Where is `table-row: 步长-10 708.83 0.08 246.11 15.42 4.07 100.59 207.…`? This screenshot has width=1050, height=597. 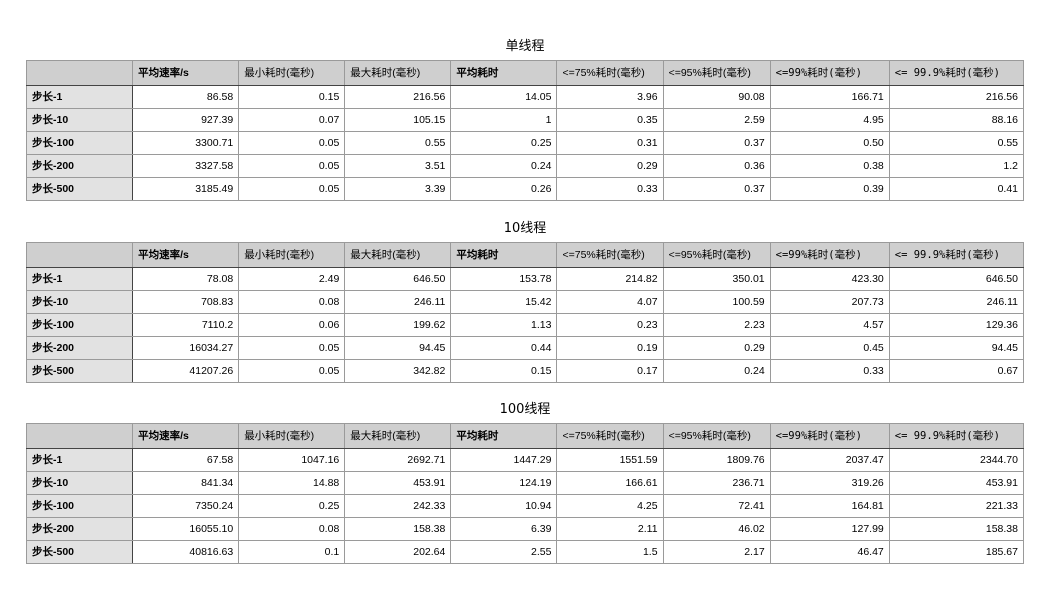
table-row: 步长-10 708.83 0.08 246.11 15.42 4.07 100.59 207.… is located at coordinates (525, 302).